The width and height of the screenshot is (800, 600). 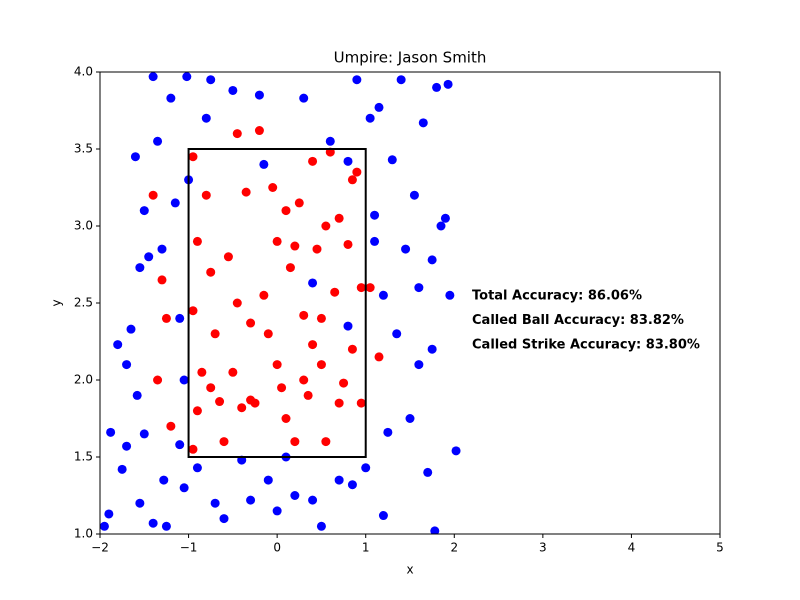 I want to click on x-axis-label: x, so click(x=409, y=570).